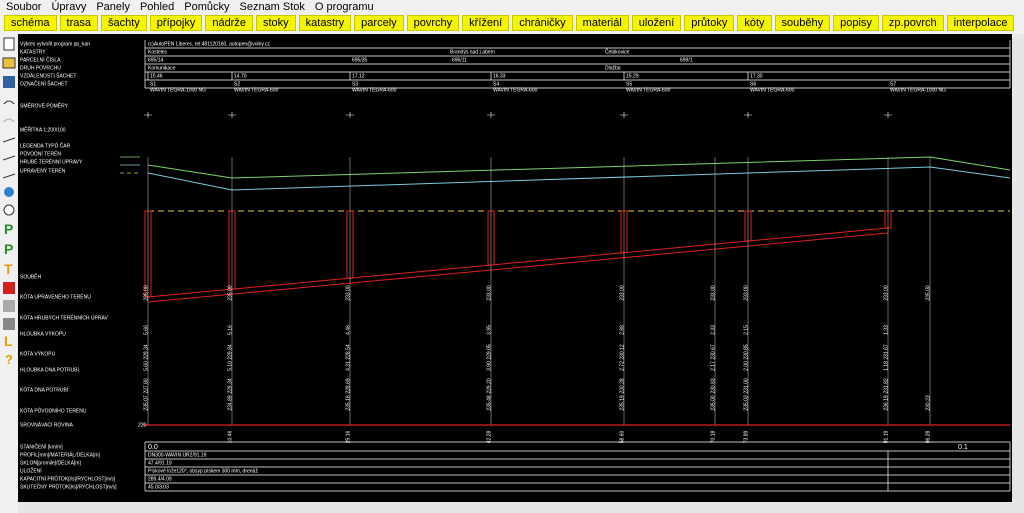  Describe the element at coordinates (40, 59) in the screenshot. I see `label: PARCELNÍ ČÍSLA` at that location.